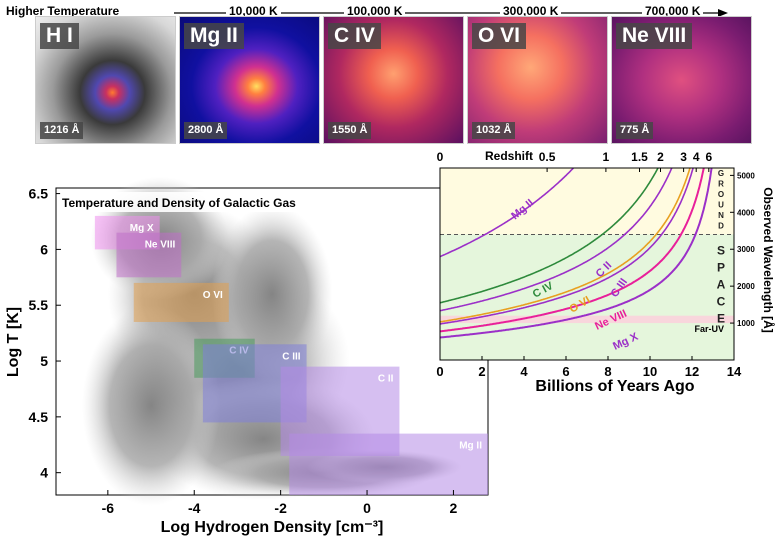 The height and width of the screenshot is (539, 778). Describe the element at coordinates (721, 205) in the screenshot. I see `ground-letter: U` at that location.